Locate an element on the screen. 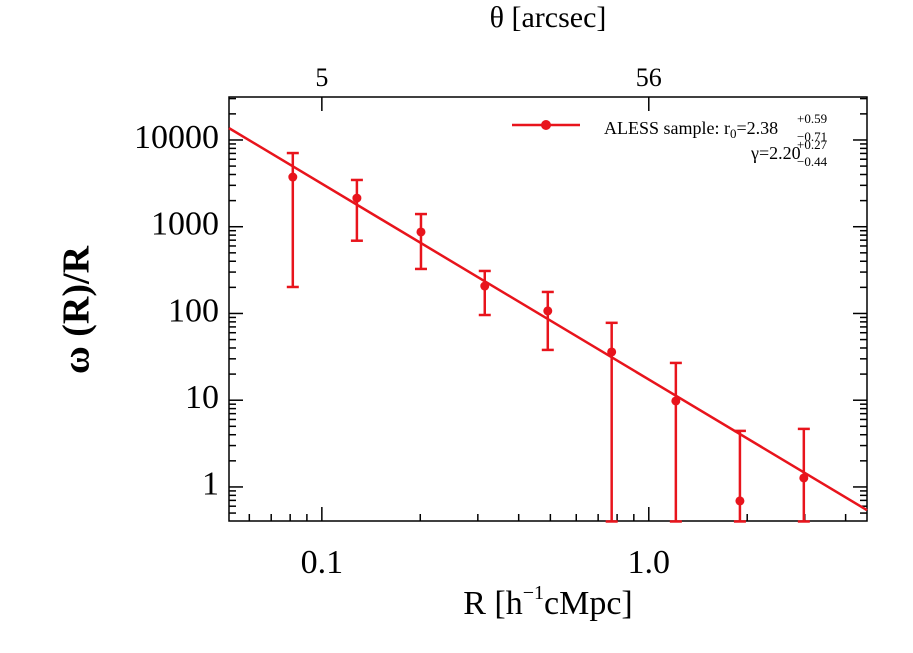 This screenshot has width=913, height=653. legend-label: ALESS sample: r0=2.38 is located at coordinates (691, 129).